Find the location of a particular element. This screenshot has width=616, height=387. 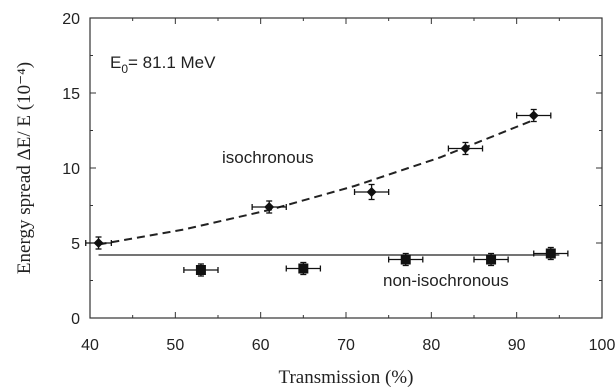

x-tick-label: 100 is located at coordinates (602, 345).